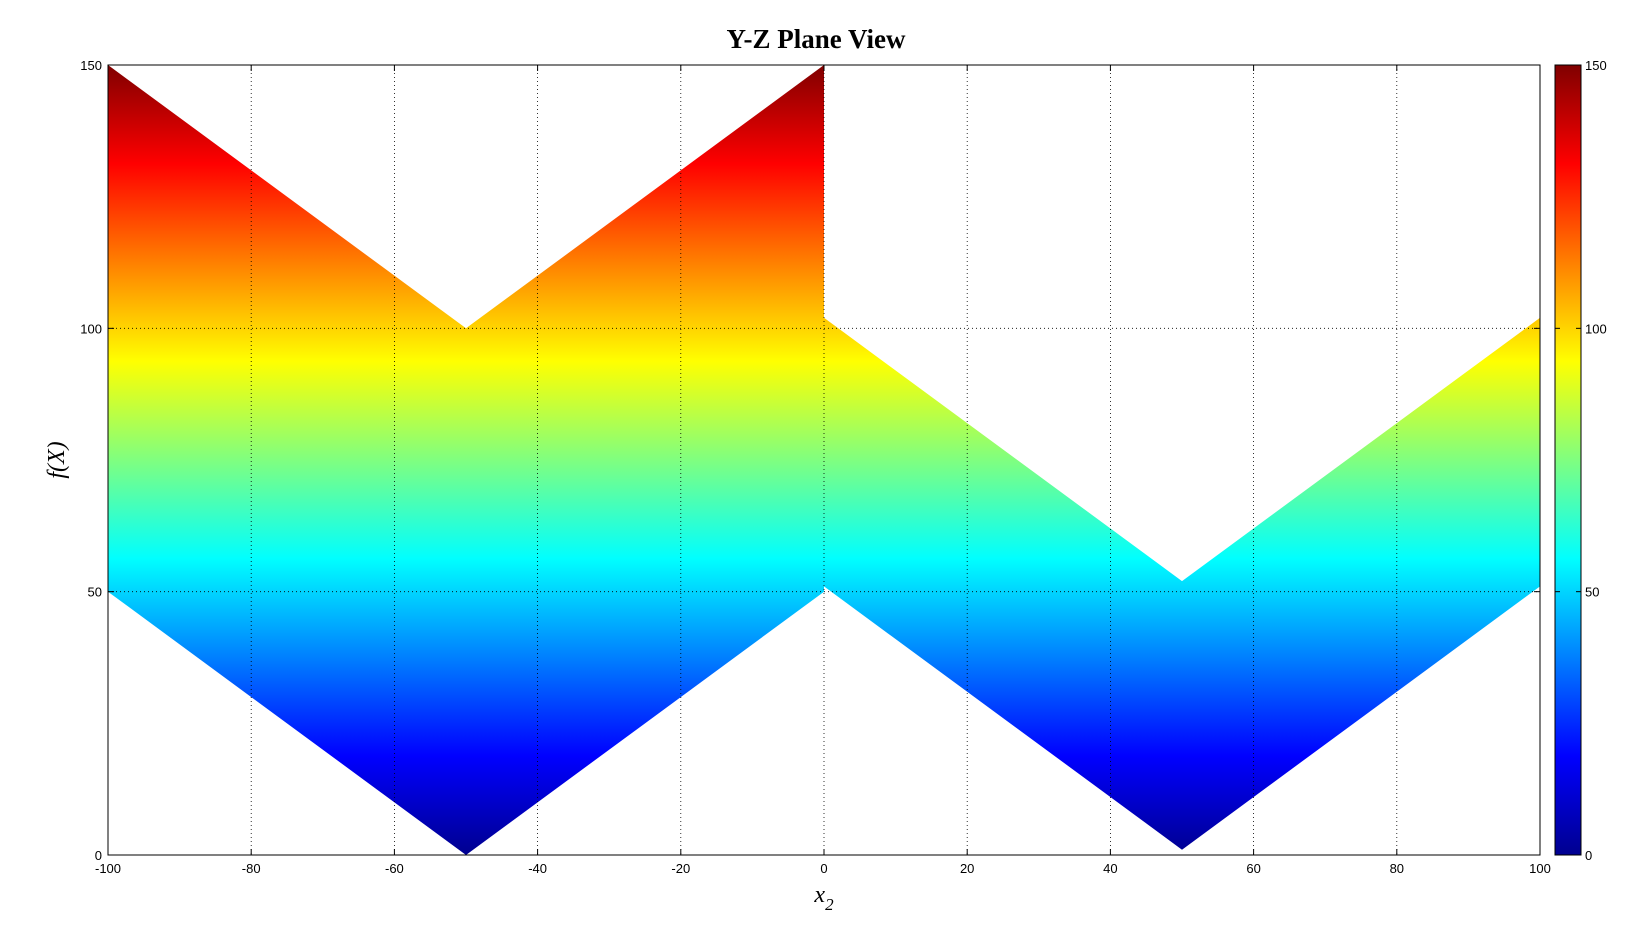 The image size is (1632, 945). Describe the element at coordinates (91, 328) in the screenshot. I see `y-tick-label: 100` at that location.